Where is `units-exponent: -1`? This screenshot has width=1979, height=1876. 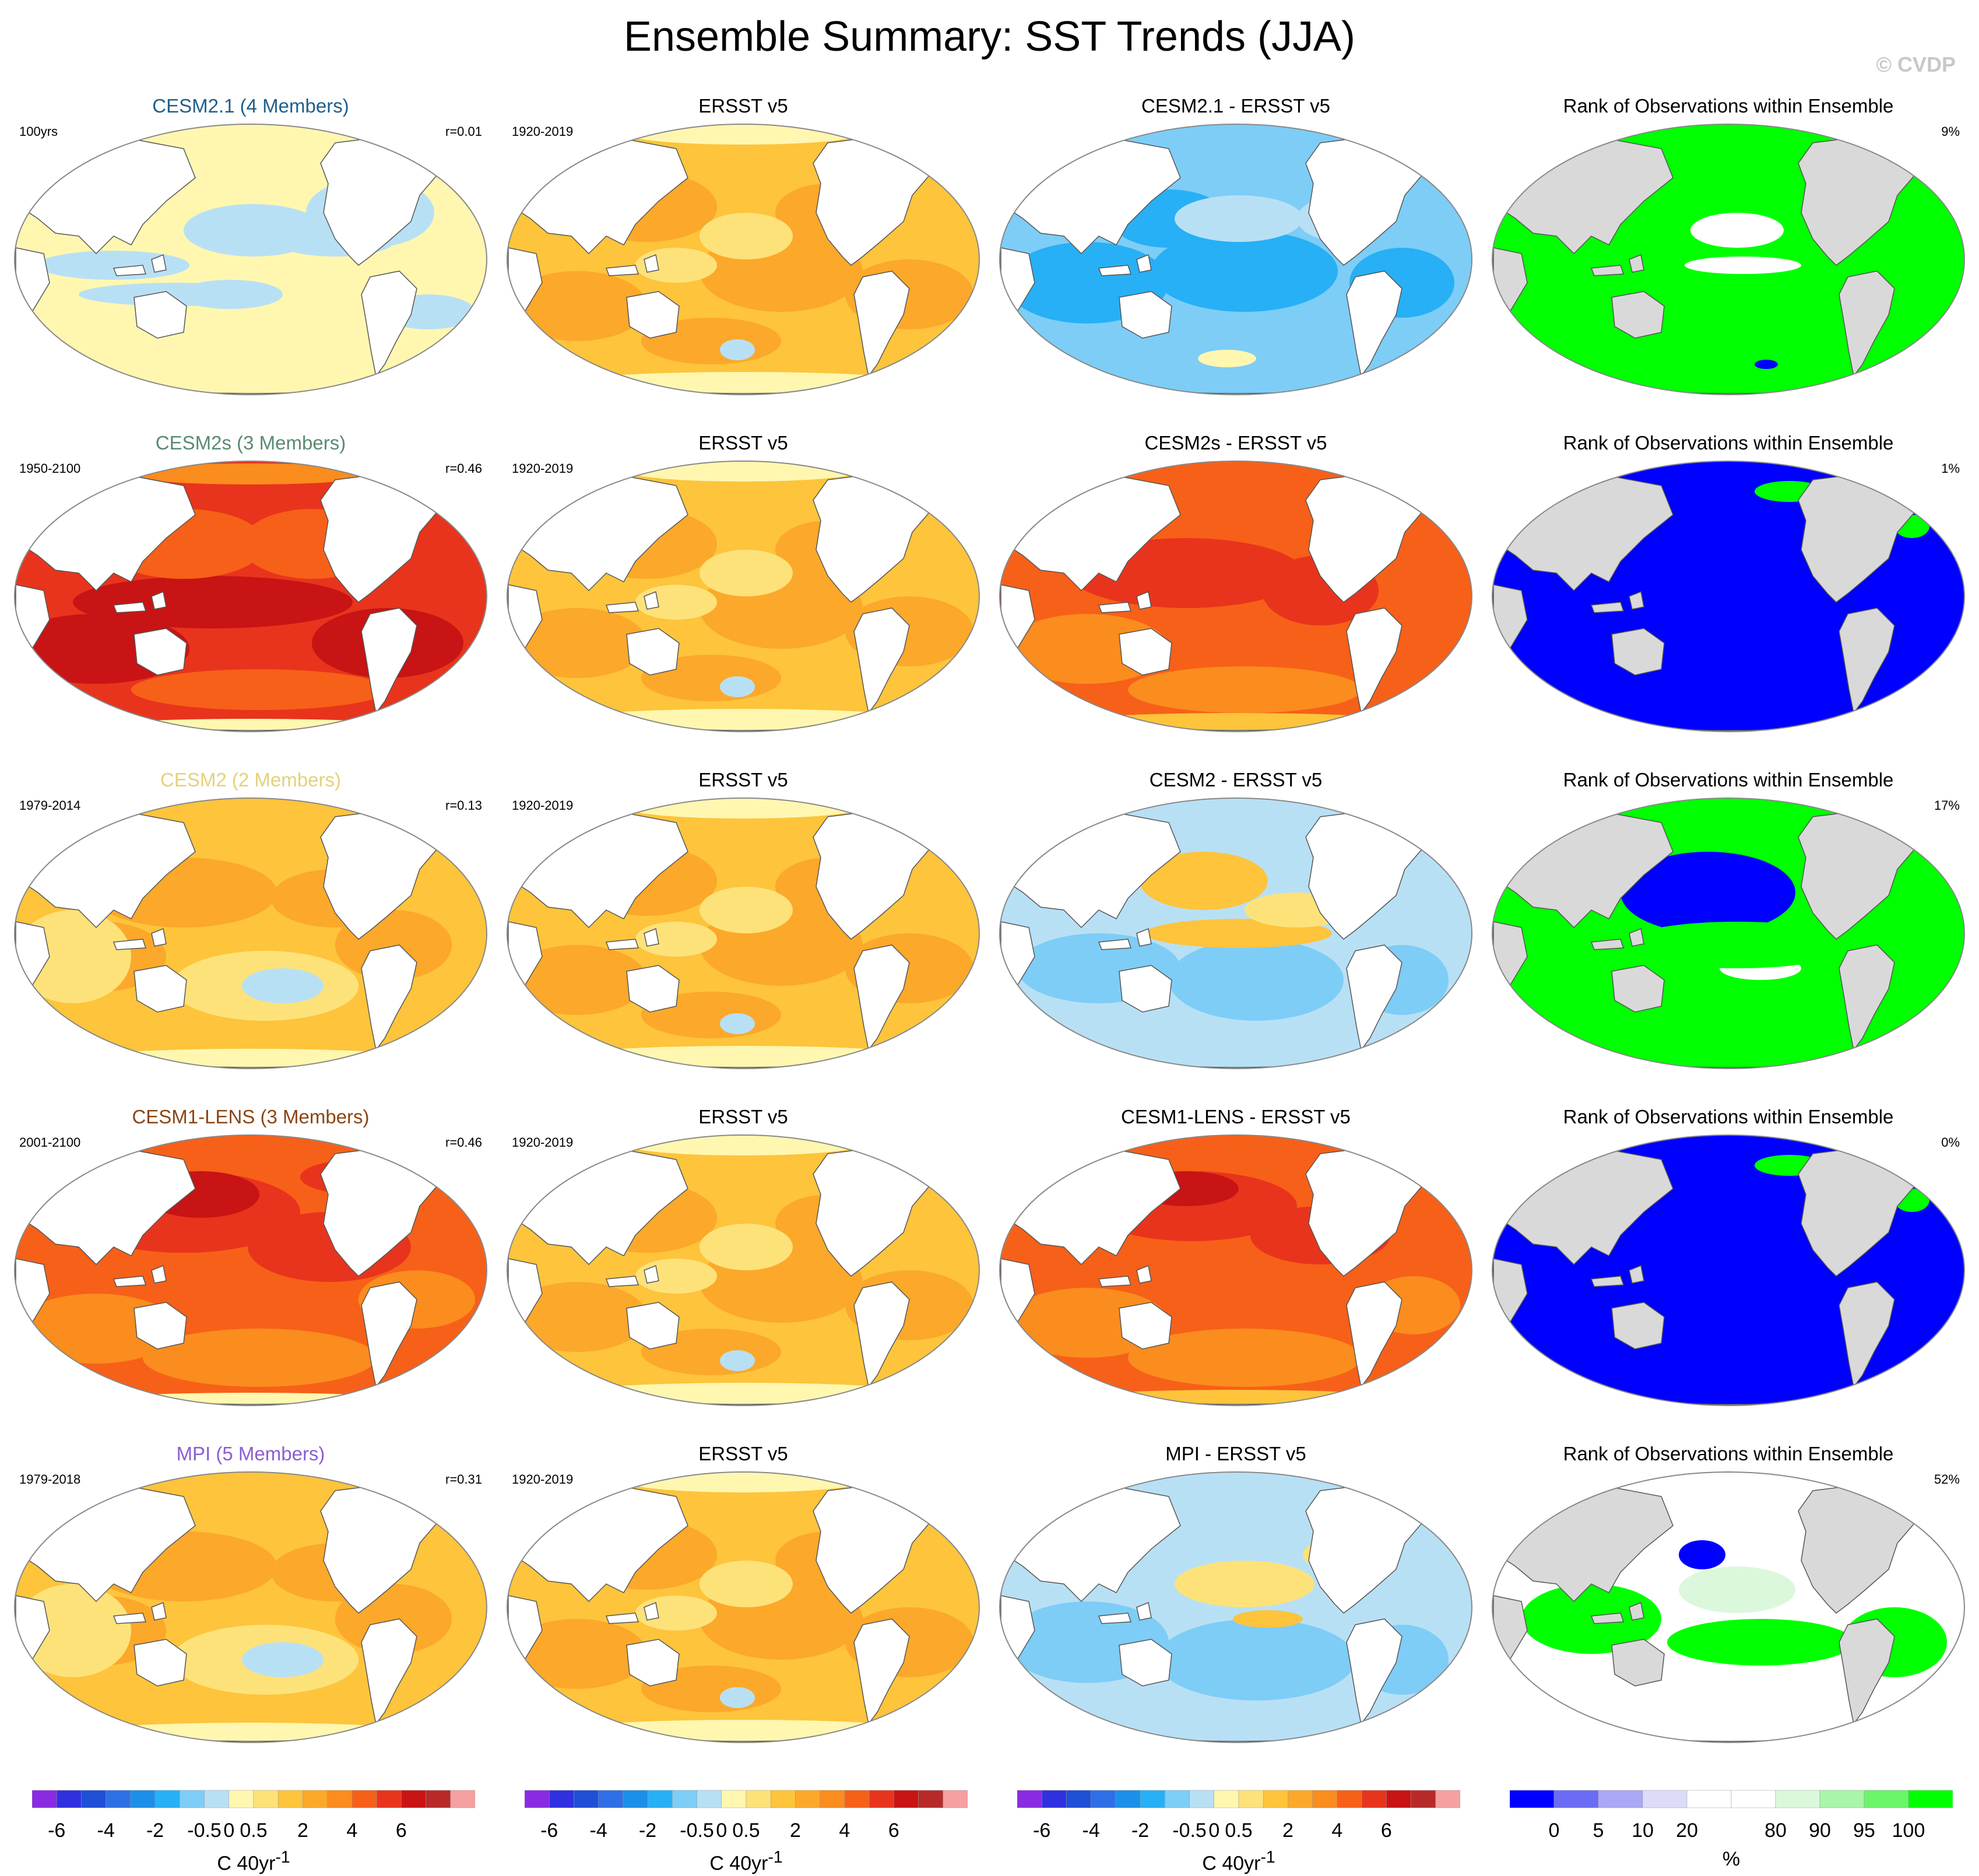 units-exponent: -1 is located at coordinates (776, 1857).